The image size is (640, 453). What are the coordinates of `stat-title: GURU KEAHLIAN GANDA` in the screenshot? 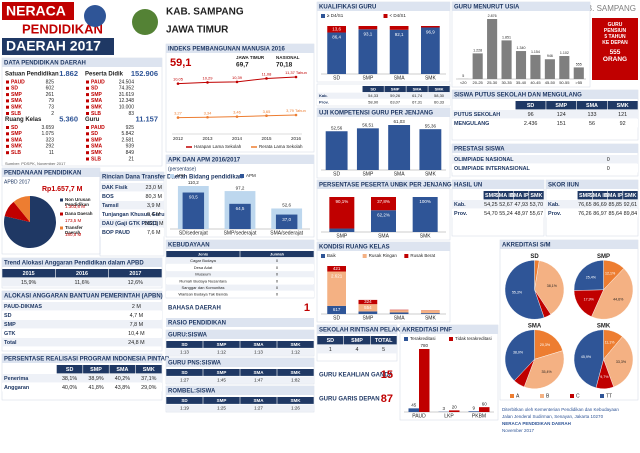 It's located at (356, 376).